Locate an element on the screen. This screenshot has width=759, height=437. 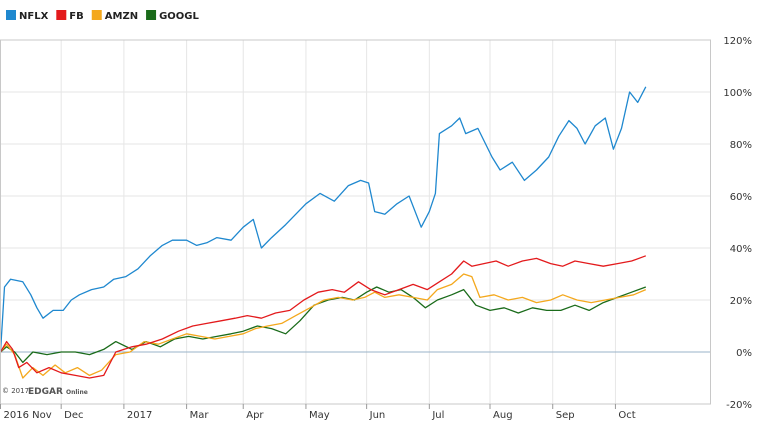
legend-swatch-fb is located at coordinates (61, 15).